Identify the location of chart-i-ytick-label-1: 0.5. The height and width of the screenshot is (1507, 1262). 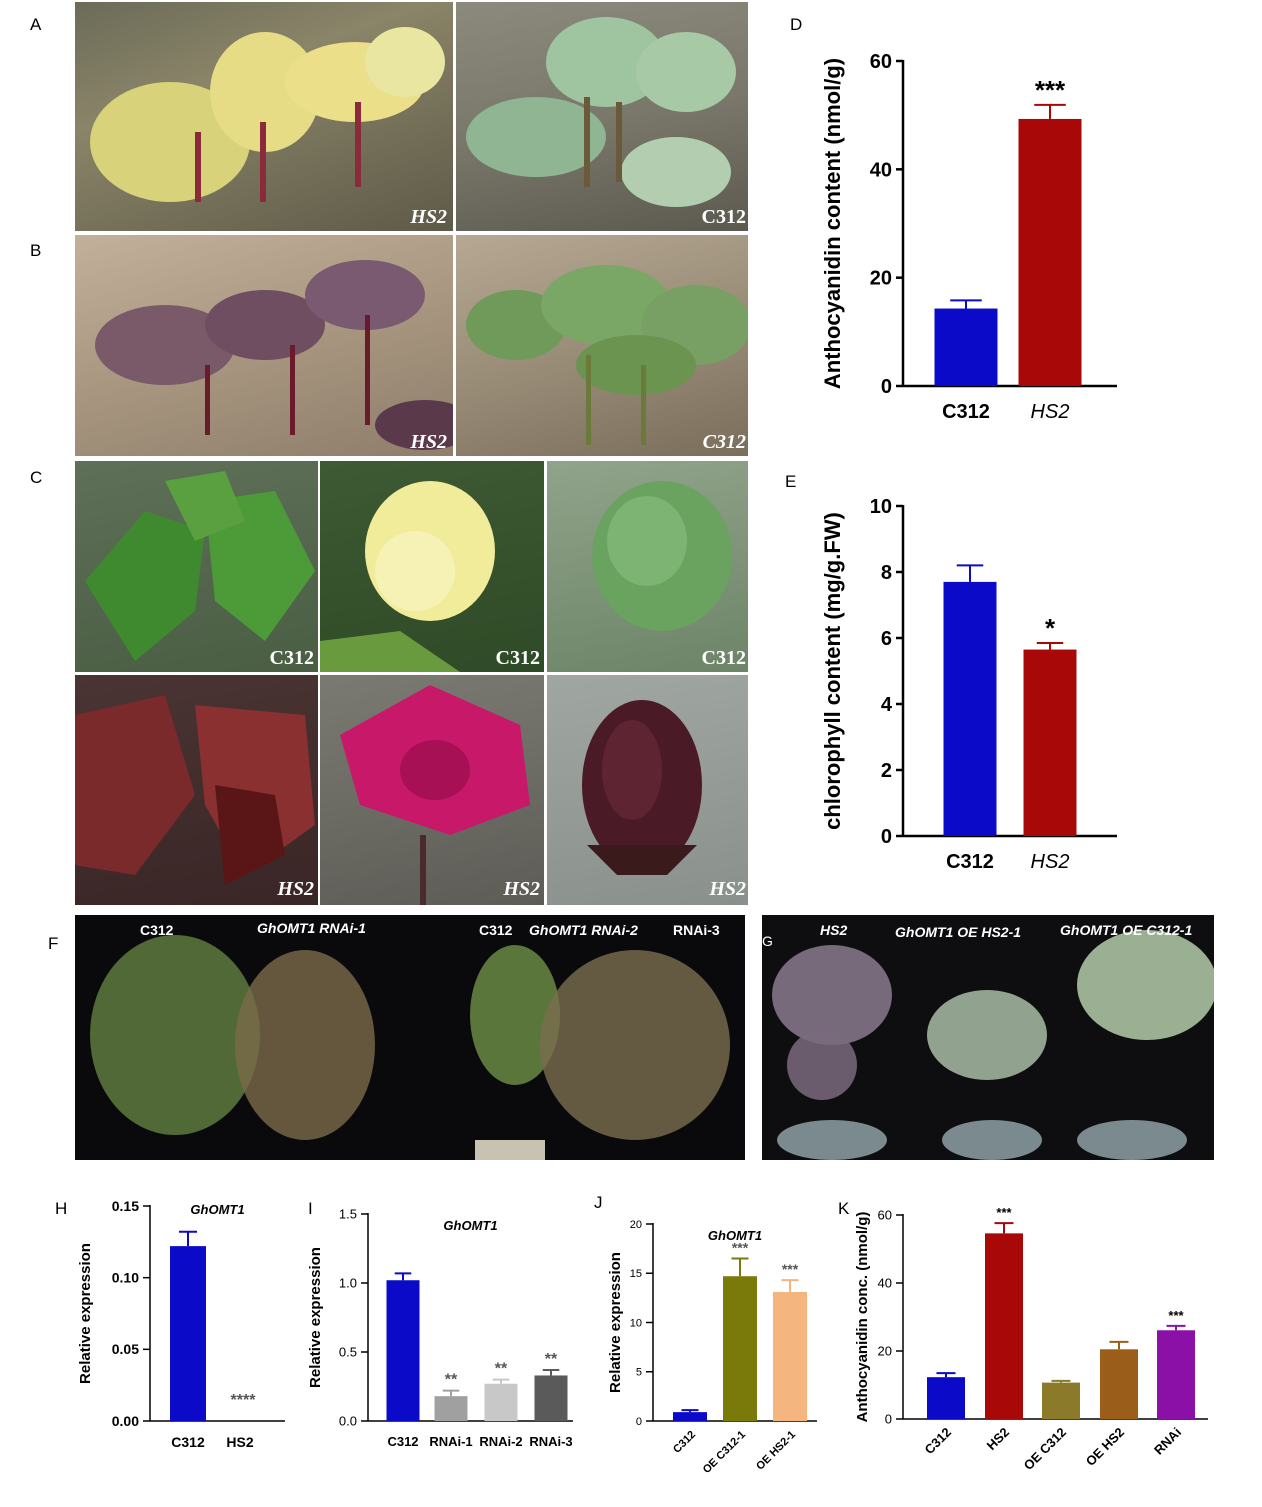
(348, 1352).